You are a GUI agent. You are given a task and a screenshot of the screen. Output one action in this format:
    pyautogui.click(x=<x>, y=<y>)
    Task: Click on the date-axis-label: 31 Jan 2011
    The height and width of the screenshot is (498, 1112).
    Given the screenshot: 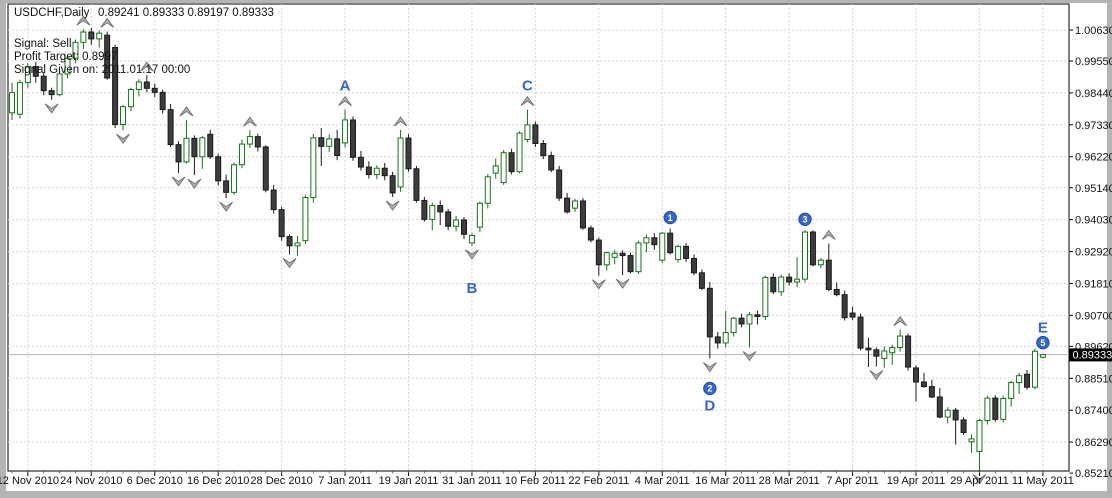 What is the action you would take?
    pyautogui.click(x=472, y=481)
    